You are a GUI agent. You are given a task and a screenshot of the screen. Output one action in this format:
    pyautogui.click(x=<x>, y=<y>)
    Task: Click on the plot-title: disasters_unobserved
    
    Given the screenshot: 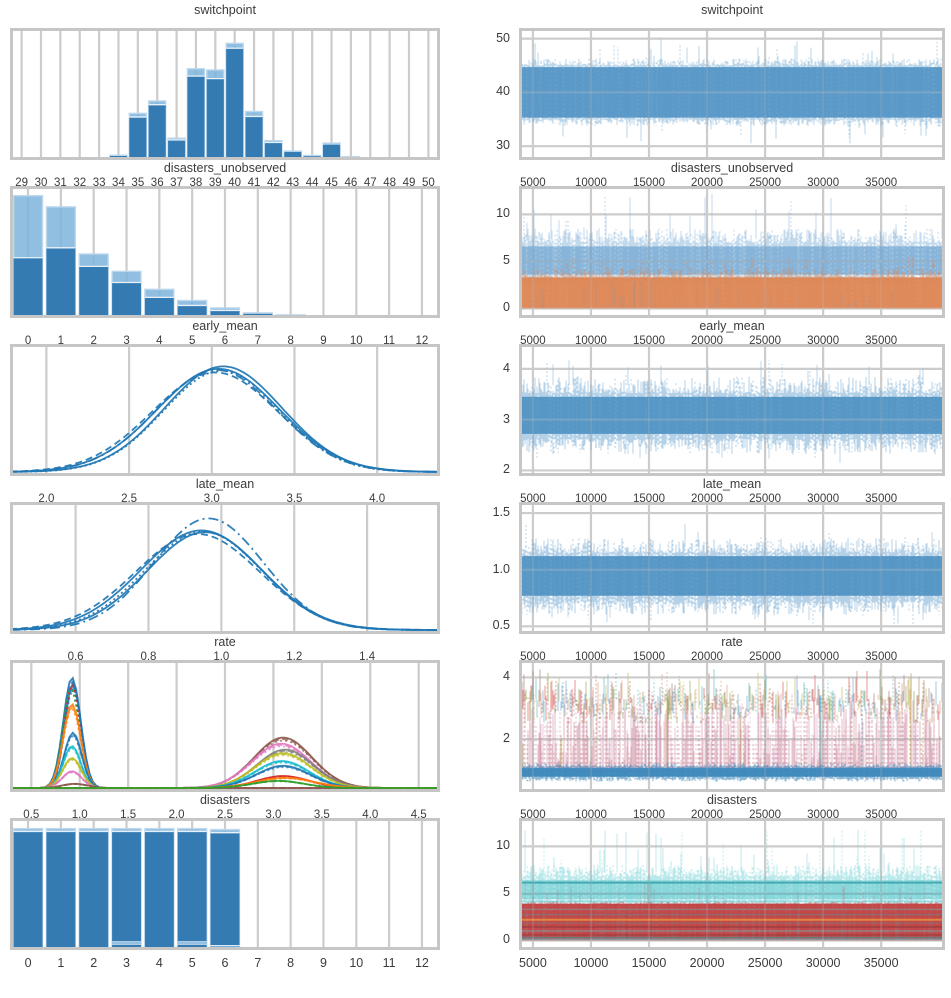 What is the action you would take?
    pyautogui.click(x=732, y=168)
    